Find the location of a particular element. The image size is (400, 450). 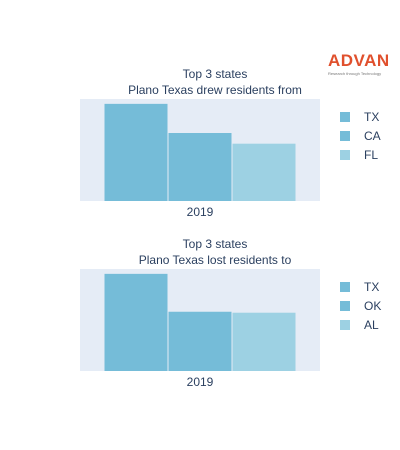

legend: TX CA FL is located at coordinates (360, 135).